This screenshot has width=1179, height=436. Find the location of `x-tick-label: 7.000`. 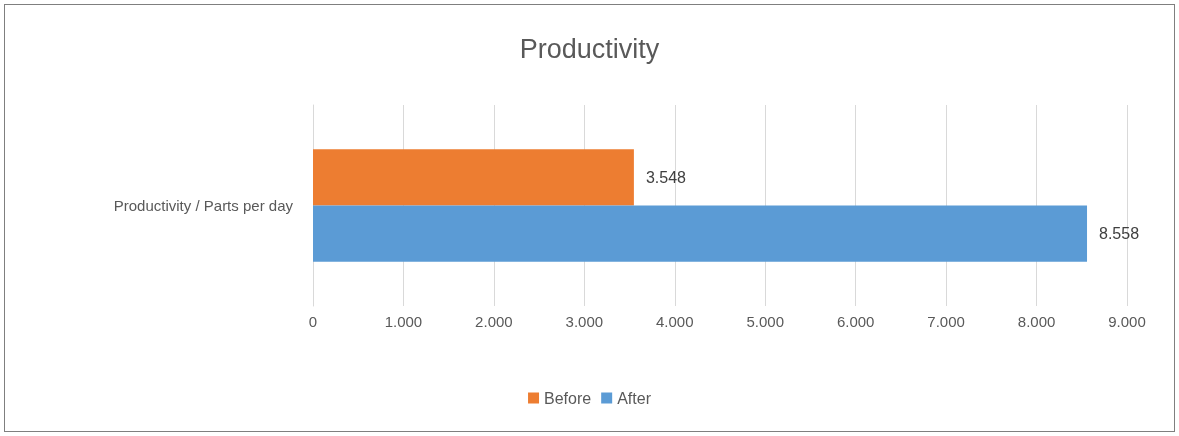

x-tick-label: 7.000 is located at coordinates (946, 321).